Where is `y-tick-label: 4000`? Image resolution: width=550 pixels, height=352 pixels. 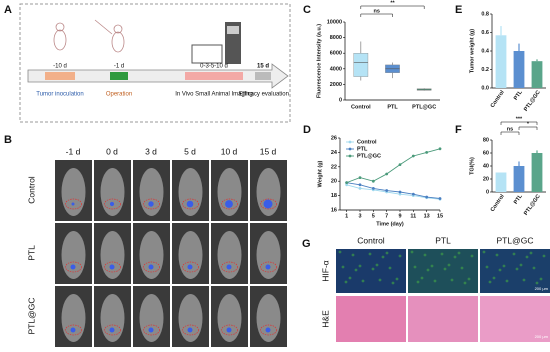
y-tick-label: 4000 is located at coordinates (336, 69).